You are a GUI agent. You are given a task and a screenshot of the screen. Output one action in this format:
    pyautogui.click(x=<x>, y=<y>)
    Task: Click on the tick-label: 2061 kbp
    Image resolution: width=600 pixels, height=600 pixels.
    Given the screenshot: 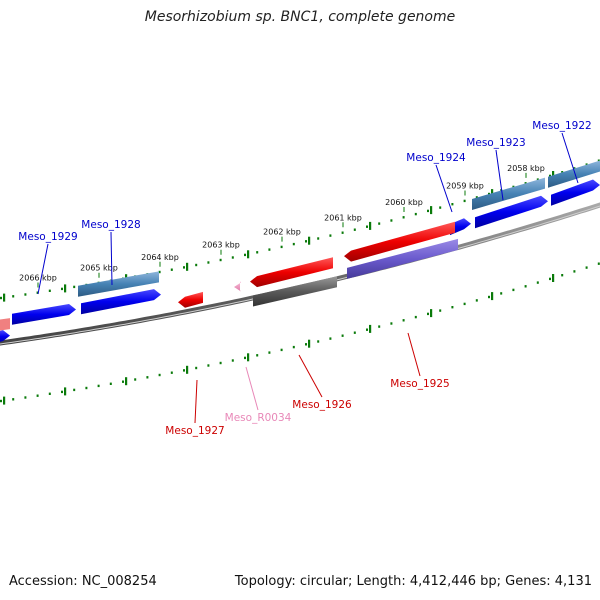 What is the action you would take?
    pyautogui.click(x=343, y=217)
    